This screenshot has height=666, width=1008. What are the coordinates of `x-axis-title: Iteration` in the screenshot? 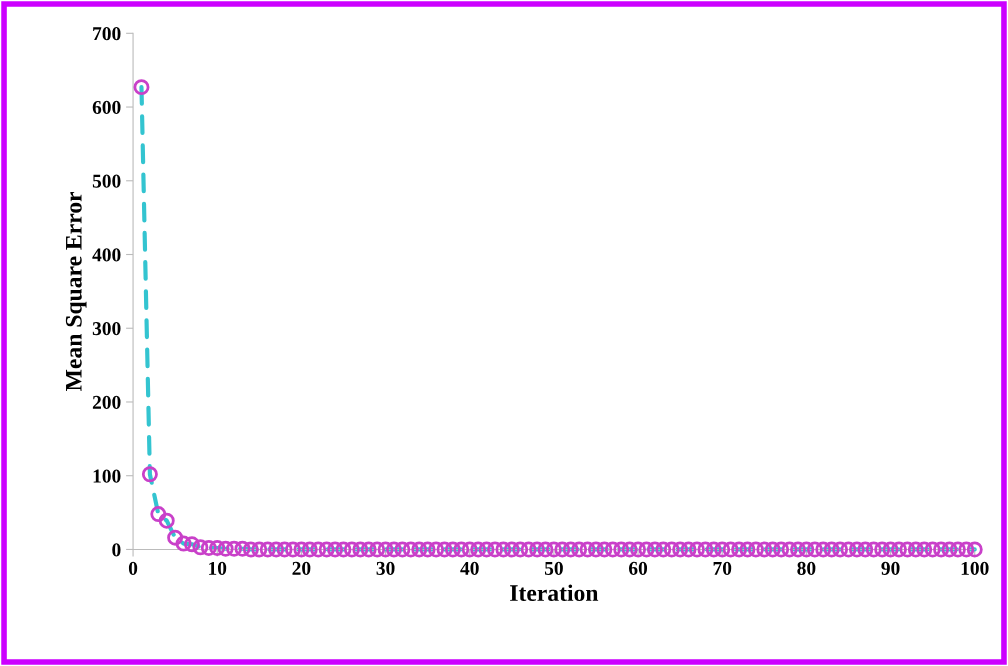 It's located at (554, 593).